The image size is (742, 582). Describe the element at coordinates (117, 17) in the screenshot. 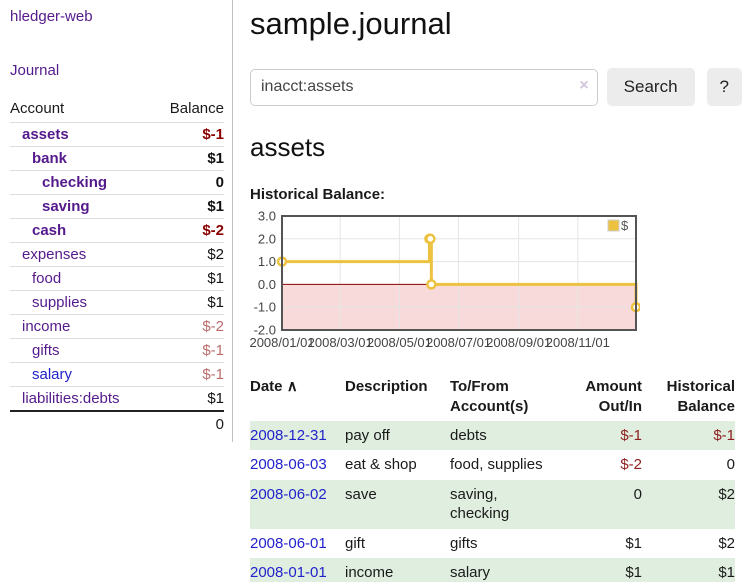

I see `app-title: hledger-web` at that location.